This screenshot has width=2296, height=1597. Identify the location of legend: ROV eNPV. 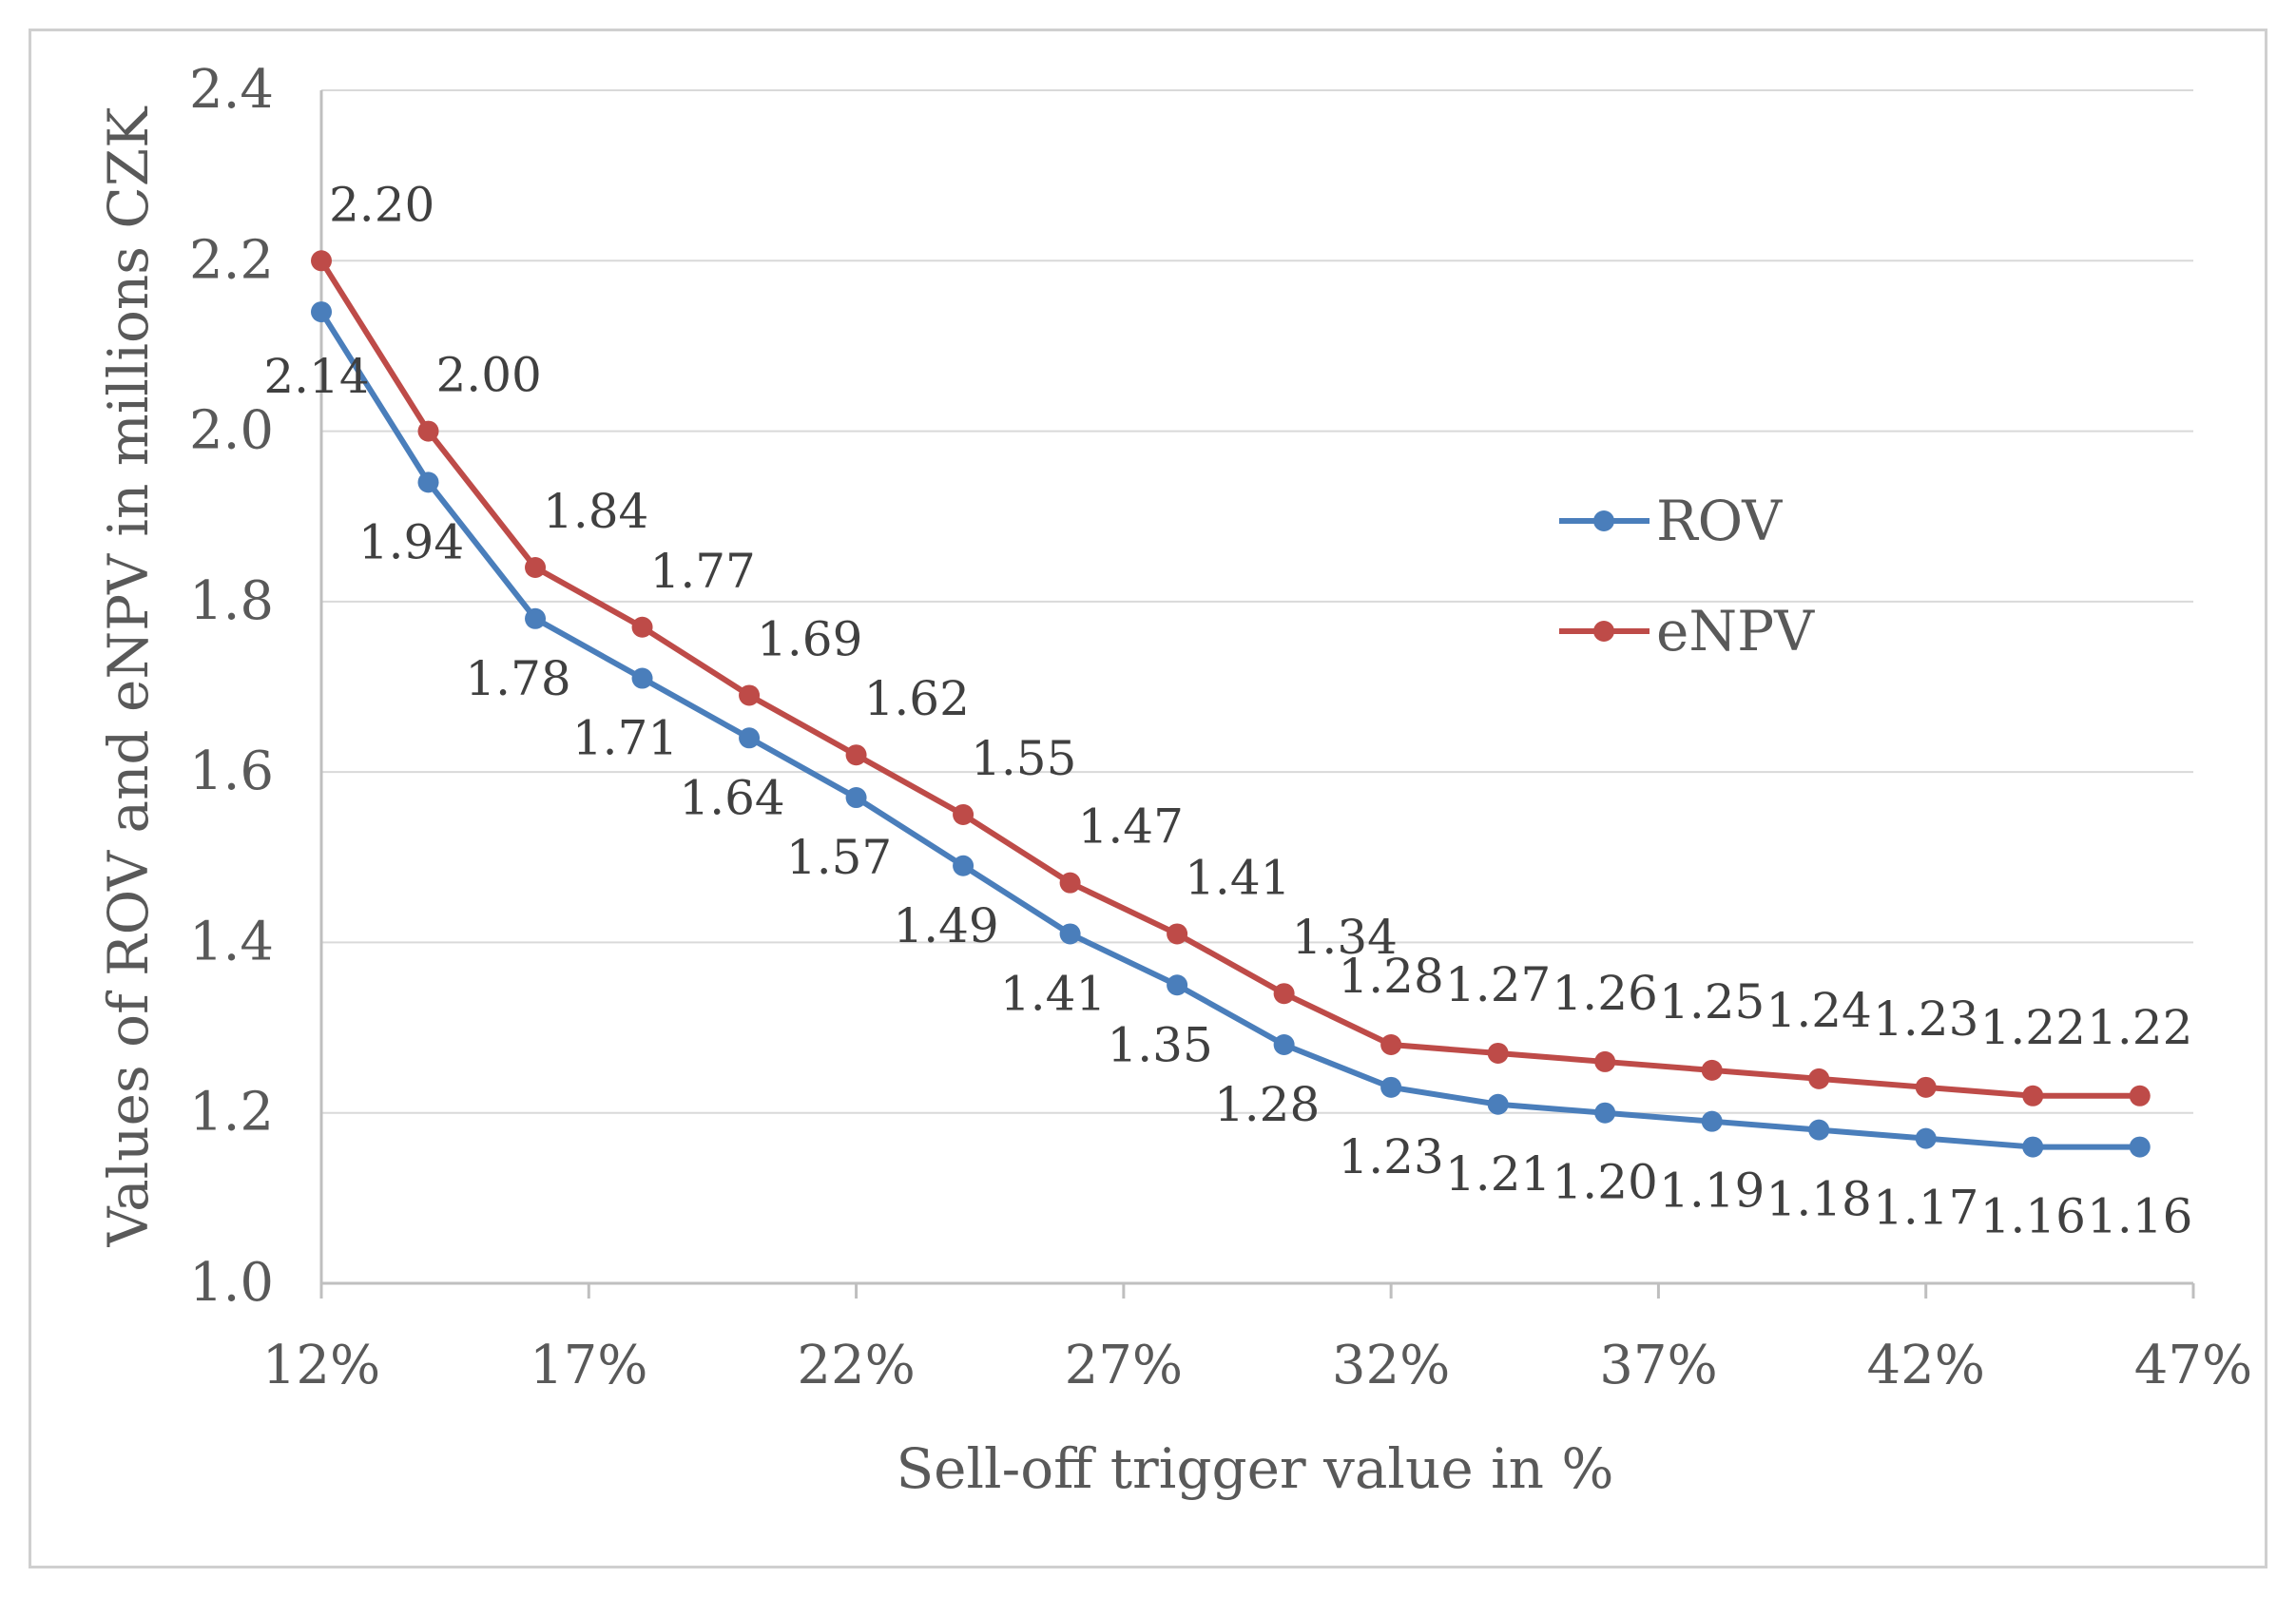
(1687, 576).